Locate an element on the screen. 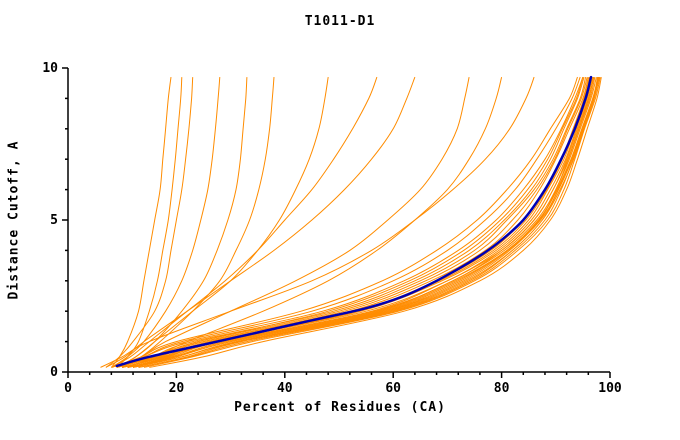  x-tick-label: 0 is located at coordinates (68, 388).